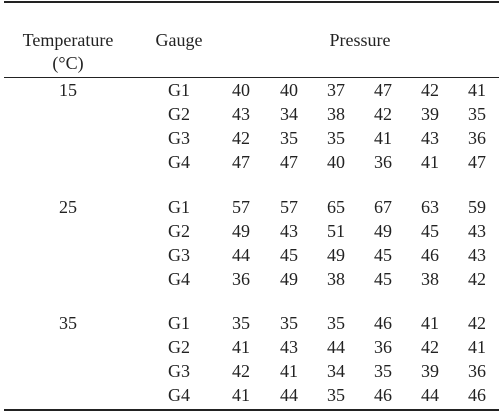 This screenshot has width=503, height=414. What do you see at coordinates (430, 207) in the screenshot?
I see `pressure-cell: 63` at bounding box center [430, 207].